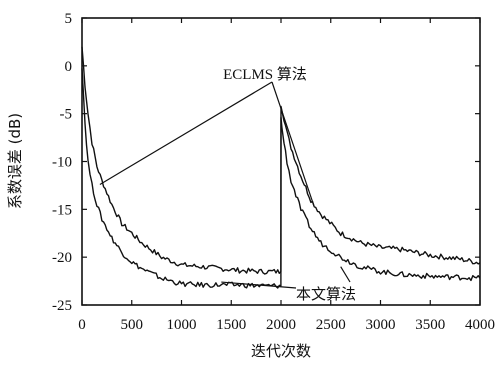 The width and height of the screenshot is (501, 365). I want to click on xlabel: 迭代次数, so click(281, 351).